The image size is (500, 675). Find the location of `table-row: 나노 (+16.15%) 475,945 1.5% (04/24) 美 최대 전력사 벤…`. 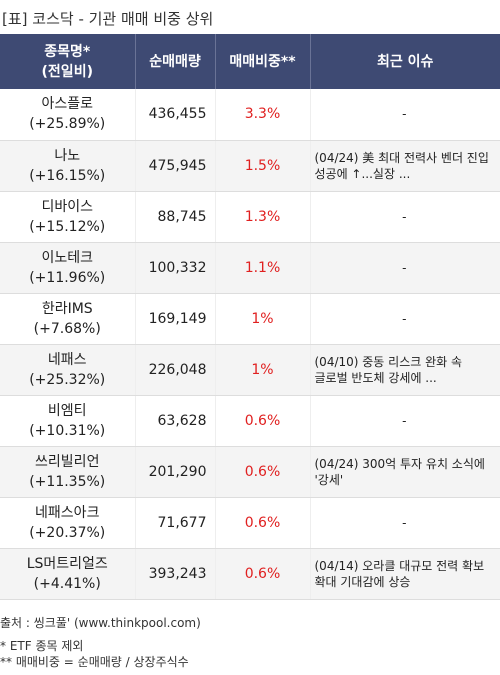

table-row: 나노 (+16.15%) 475,945 1.5% (04/24) 美 최대 전력사 벤… is located at coordinates (250, 166).